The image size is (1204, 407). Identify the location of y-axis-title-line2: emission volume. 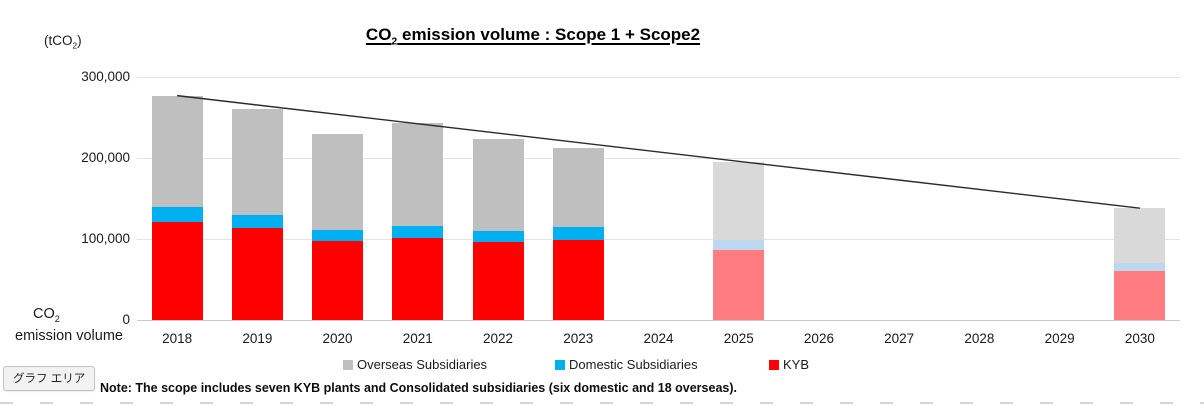
(69, 336).